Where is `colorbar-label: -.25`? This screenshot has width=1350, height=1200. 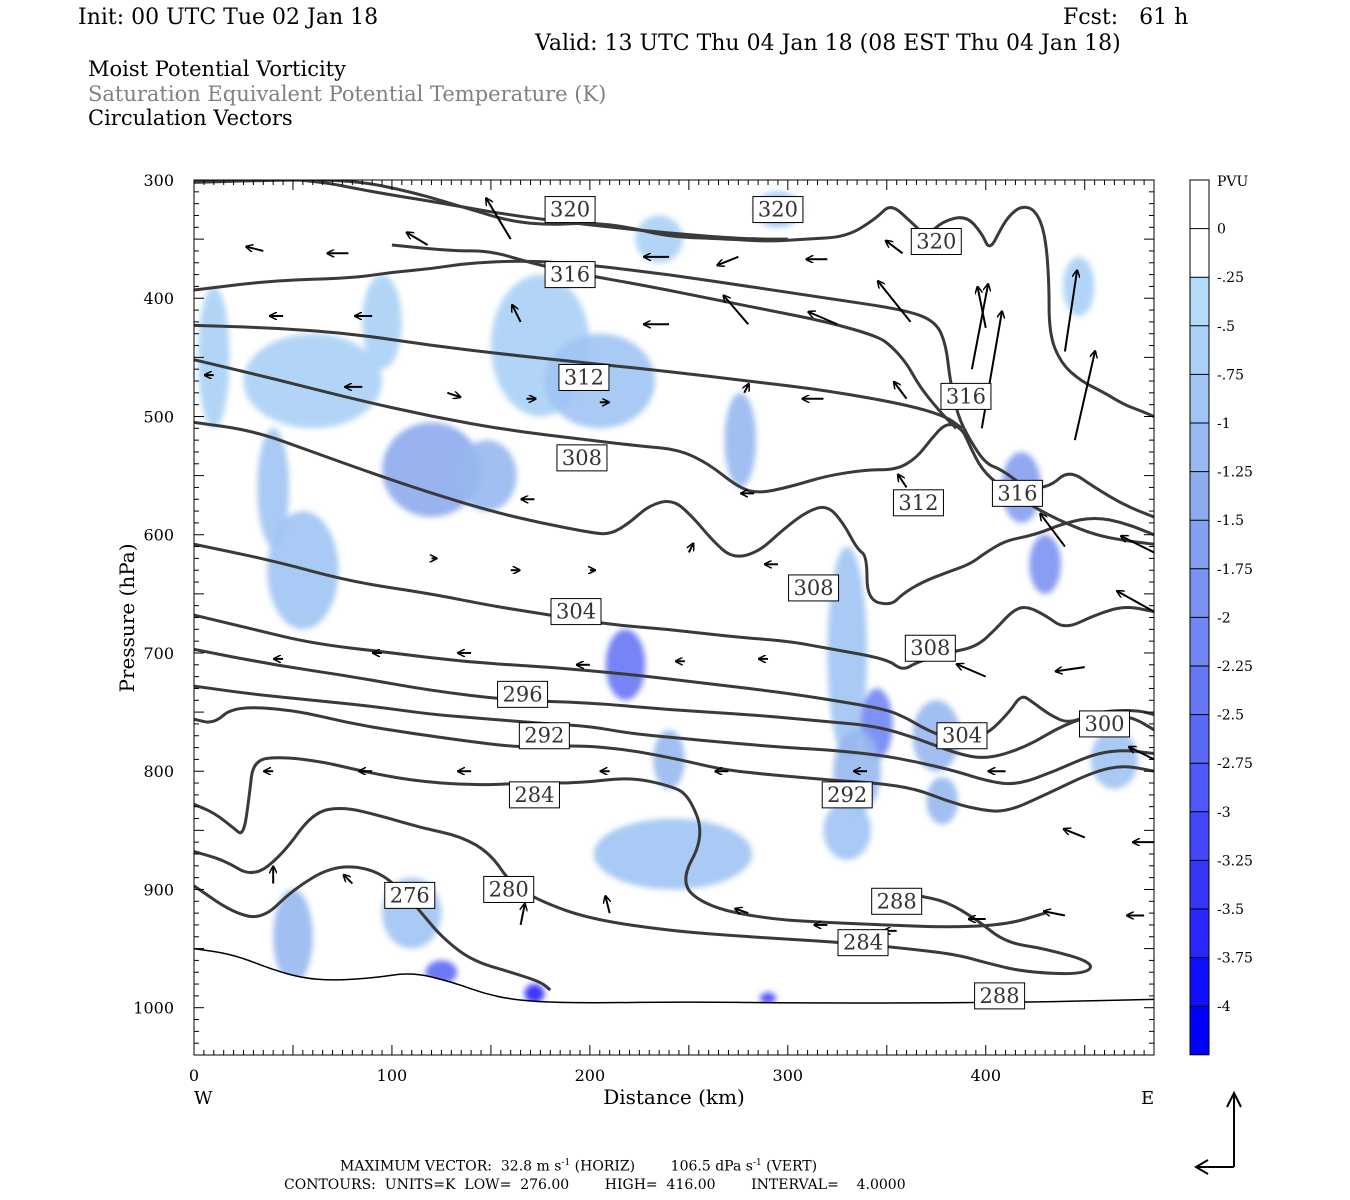
colorbar-label: -.25 is located at coordinates (1230, 278).